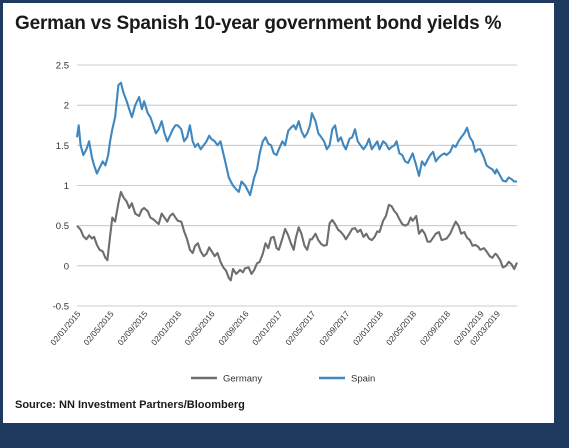  What do you see at coordinates (267, 328) in the screenshot?
I see `x-tick-label: 02/01/2017` at bounding box center [267, 328].